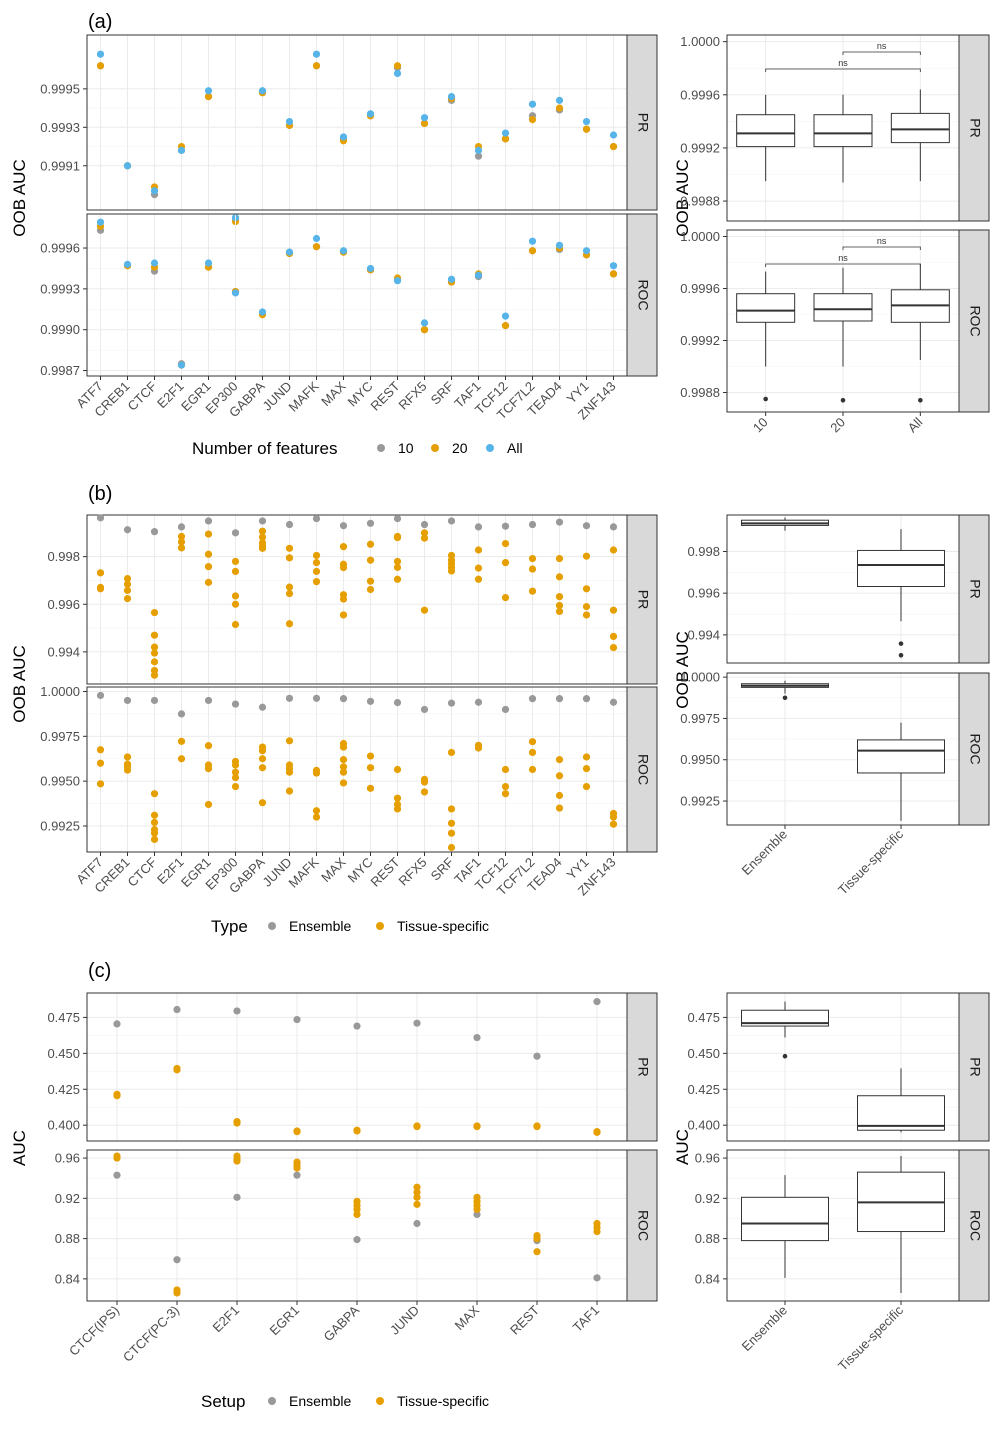 Image resolution: width=1000 pixels, height=1429 pixels. What do you see at coordinates (707, 1158) in the screenshot?
I see `y-tick-label: 0.96` at bounding box center [707, 1158].